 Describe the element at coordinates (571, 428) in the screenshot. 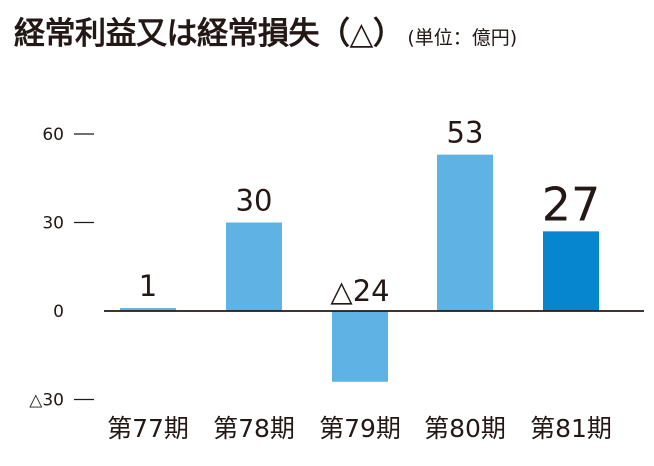

I see `x-tick-label: 第81期` at that location.